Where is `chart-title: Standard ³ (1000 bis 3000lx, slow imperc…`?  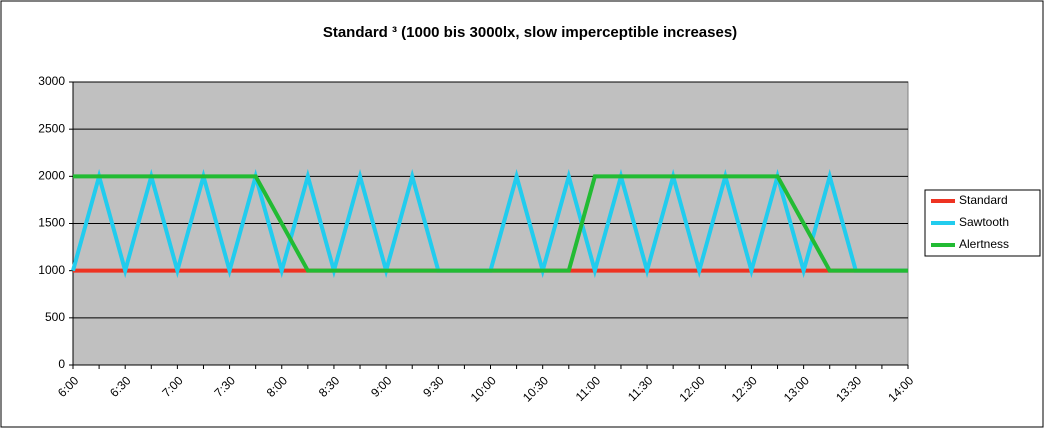
chart-title: Standard ³ (1000 bis 3000lx, slow imperc… is located at coordinates (530, 32).